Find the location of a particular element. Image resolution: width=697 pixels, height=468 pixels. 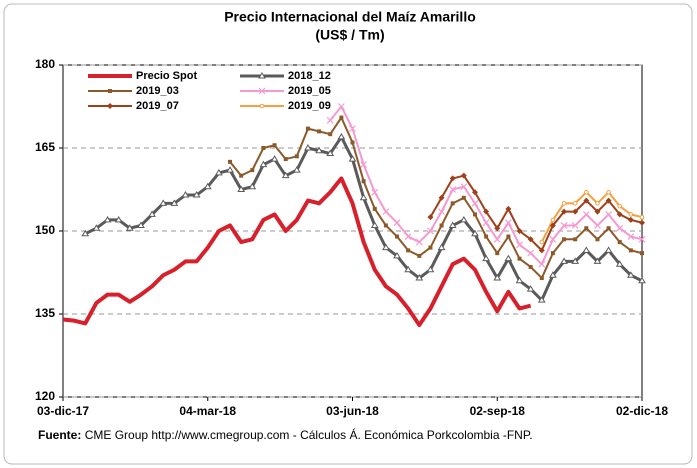

x-tick-label: 03-jun-18 is located at coordinates (352, 411).